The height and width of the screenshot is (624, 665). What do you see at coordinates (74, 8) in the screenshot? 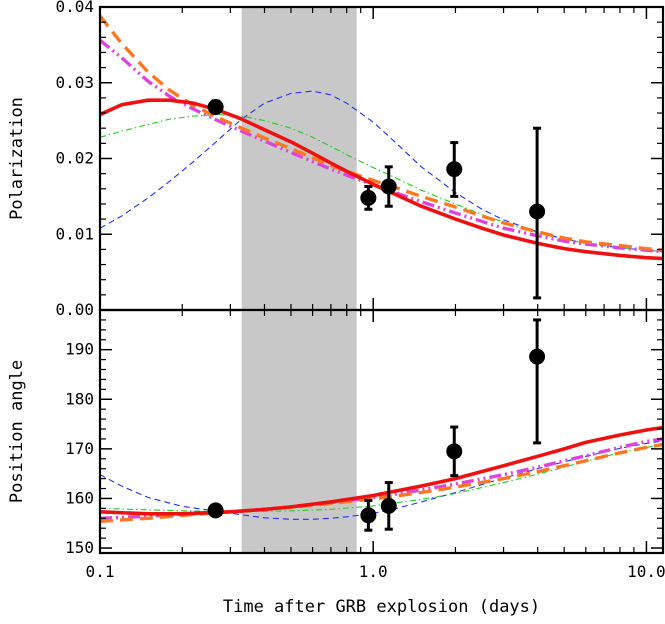
I see `y-tick-label: 0.04` at bounding box center [74, 8].